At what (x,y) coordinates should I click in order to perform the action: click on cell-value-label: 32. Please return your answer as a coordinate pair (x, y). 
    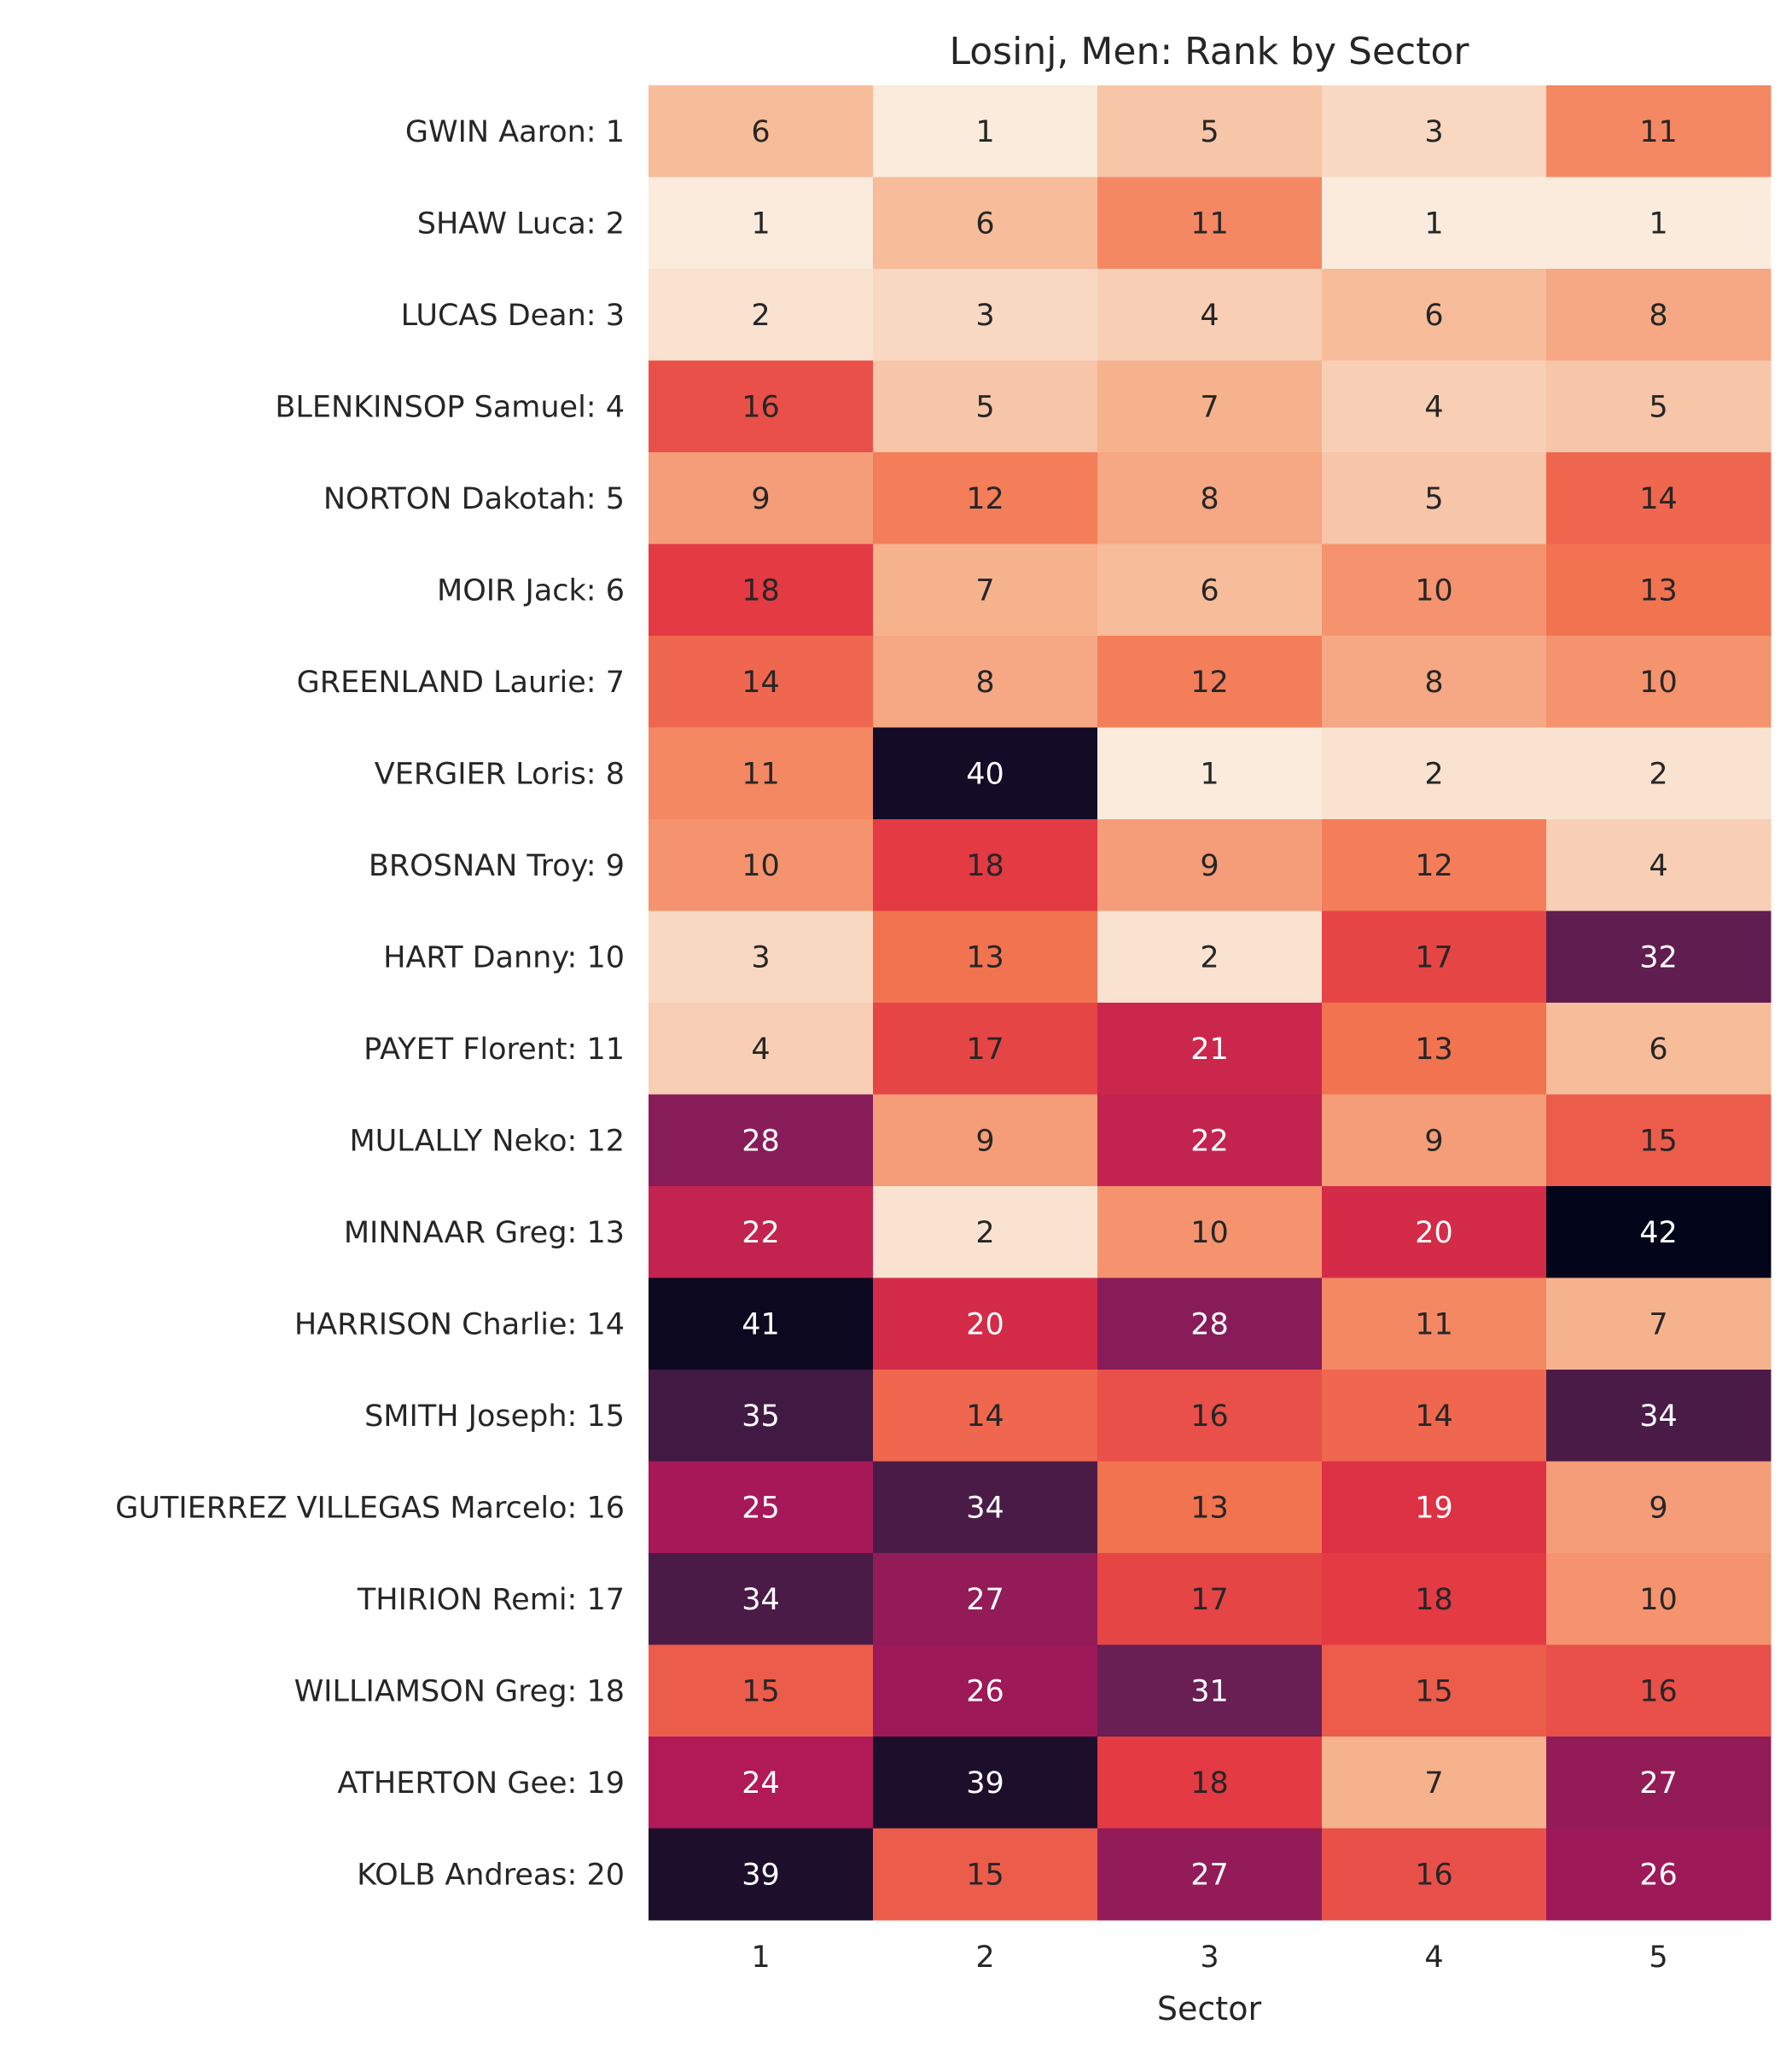
    Looking at the image, I should click on (1658, 958).